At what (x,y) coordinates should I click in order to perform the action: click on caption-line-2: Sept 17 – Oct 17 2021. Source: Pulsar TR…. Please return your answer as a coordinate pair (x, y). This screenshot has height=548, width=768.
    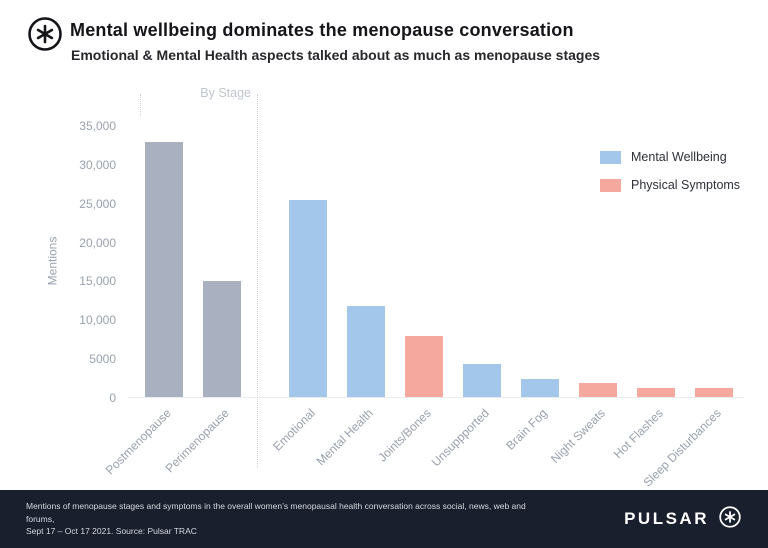
    Looking at the image, I should click on (111, 531).